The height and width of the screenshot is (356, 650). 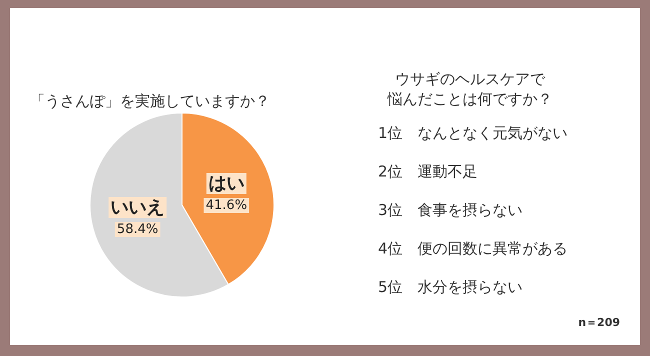 I want to click on chart-title: 「うさんぽ」を実施していますか？, so click(x=150, y=101).